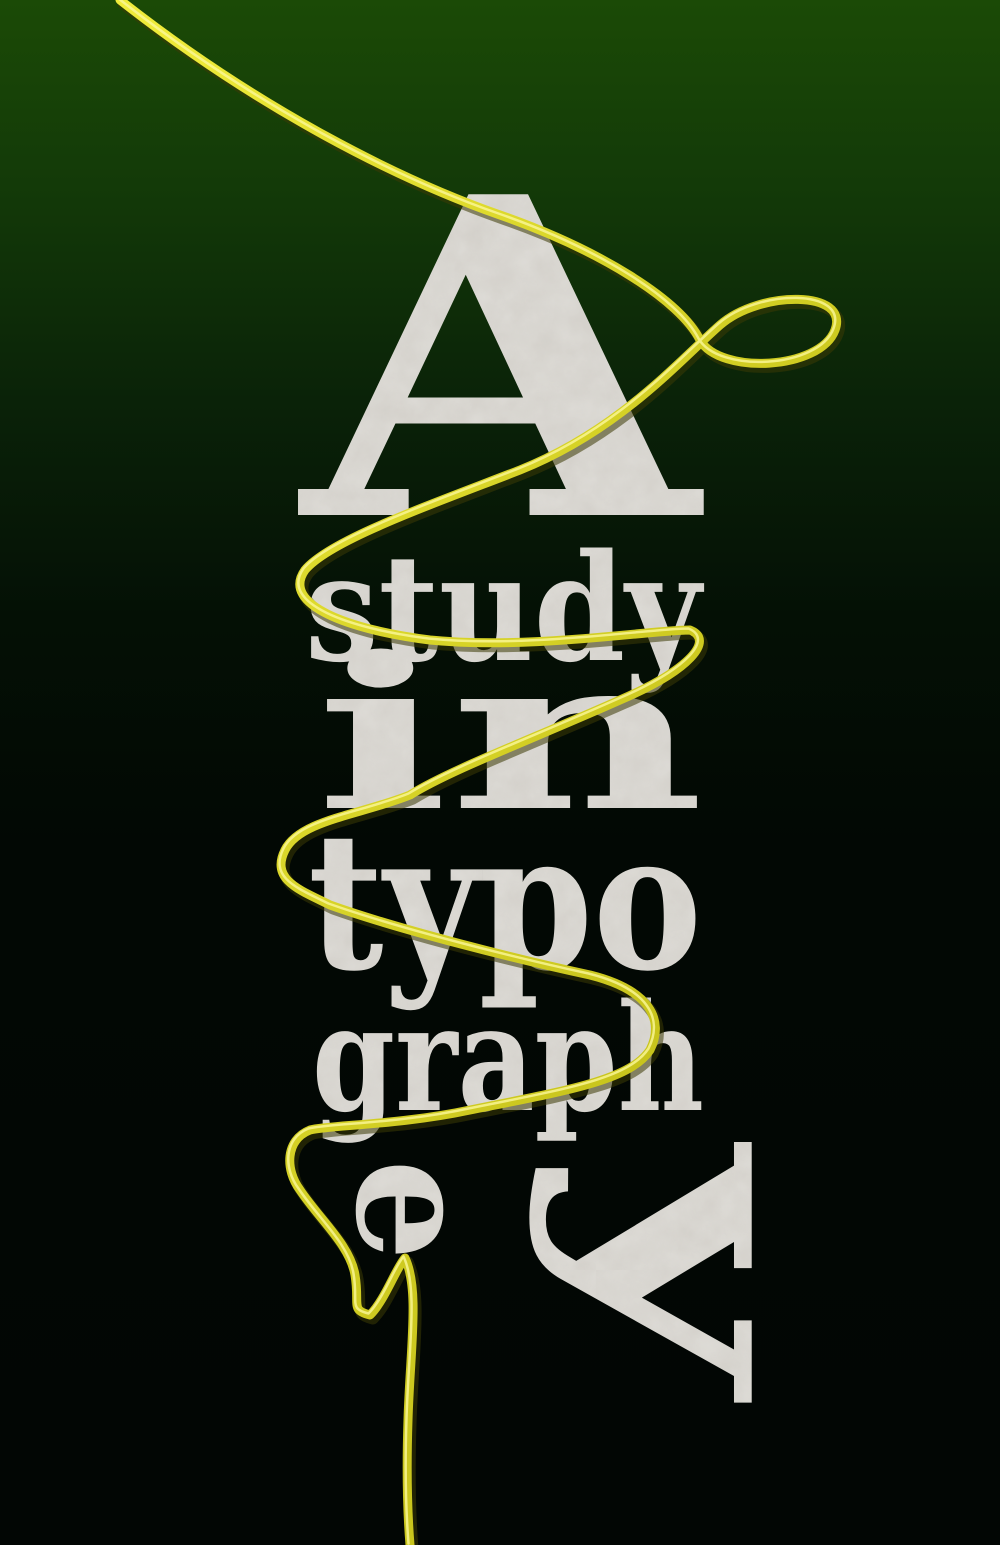  I want to click on title-word-study: study, so click(505, 608).